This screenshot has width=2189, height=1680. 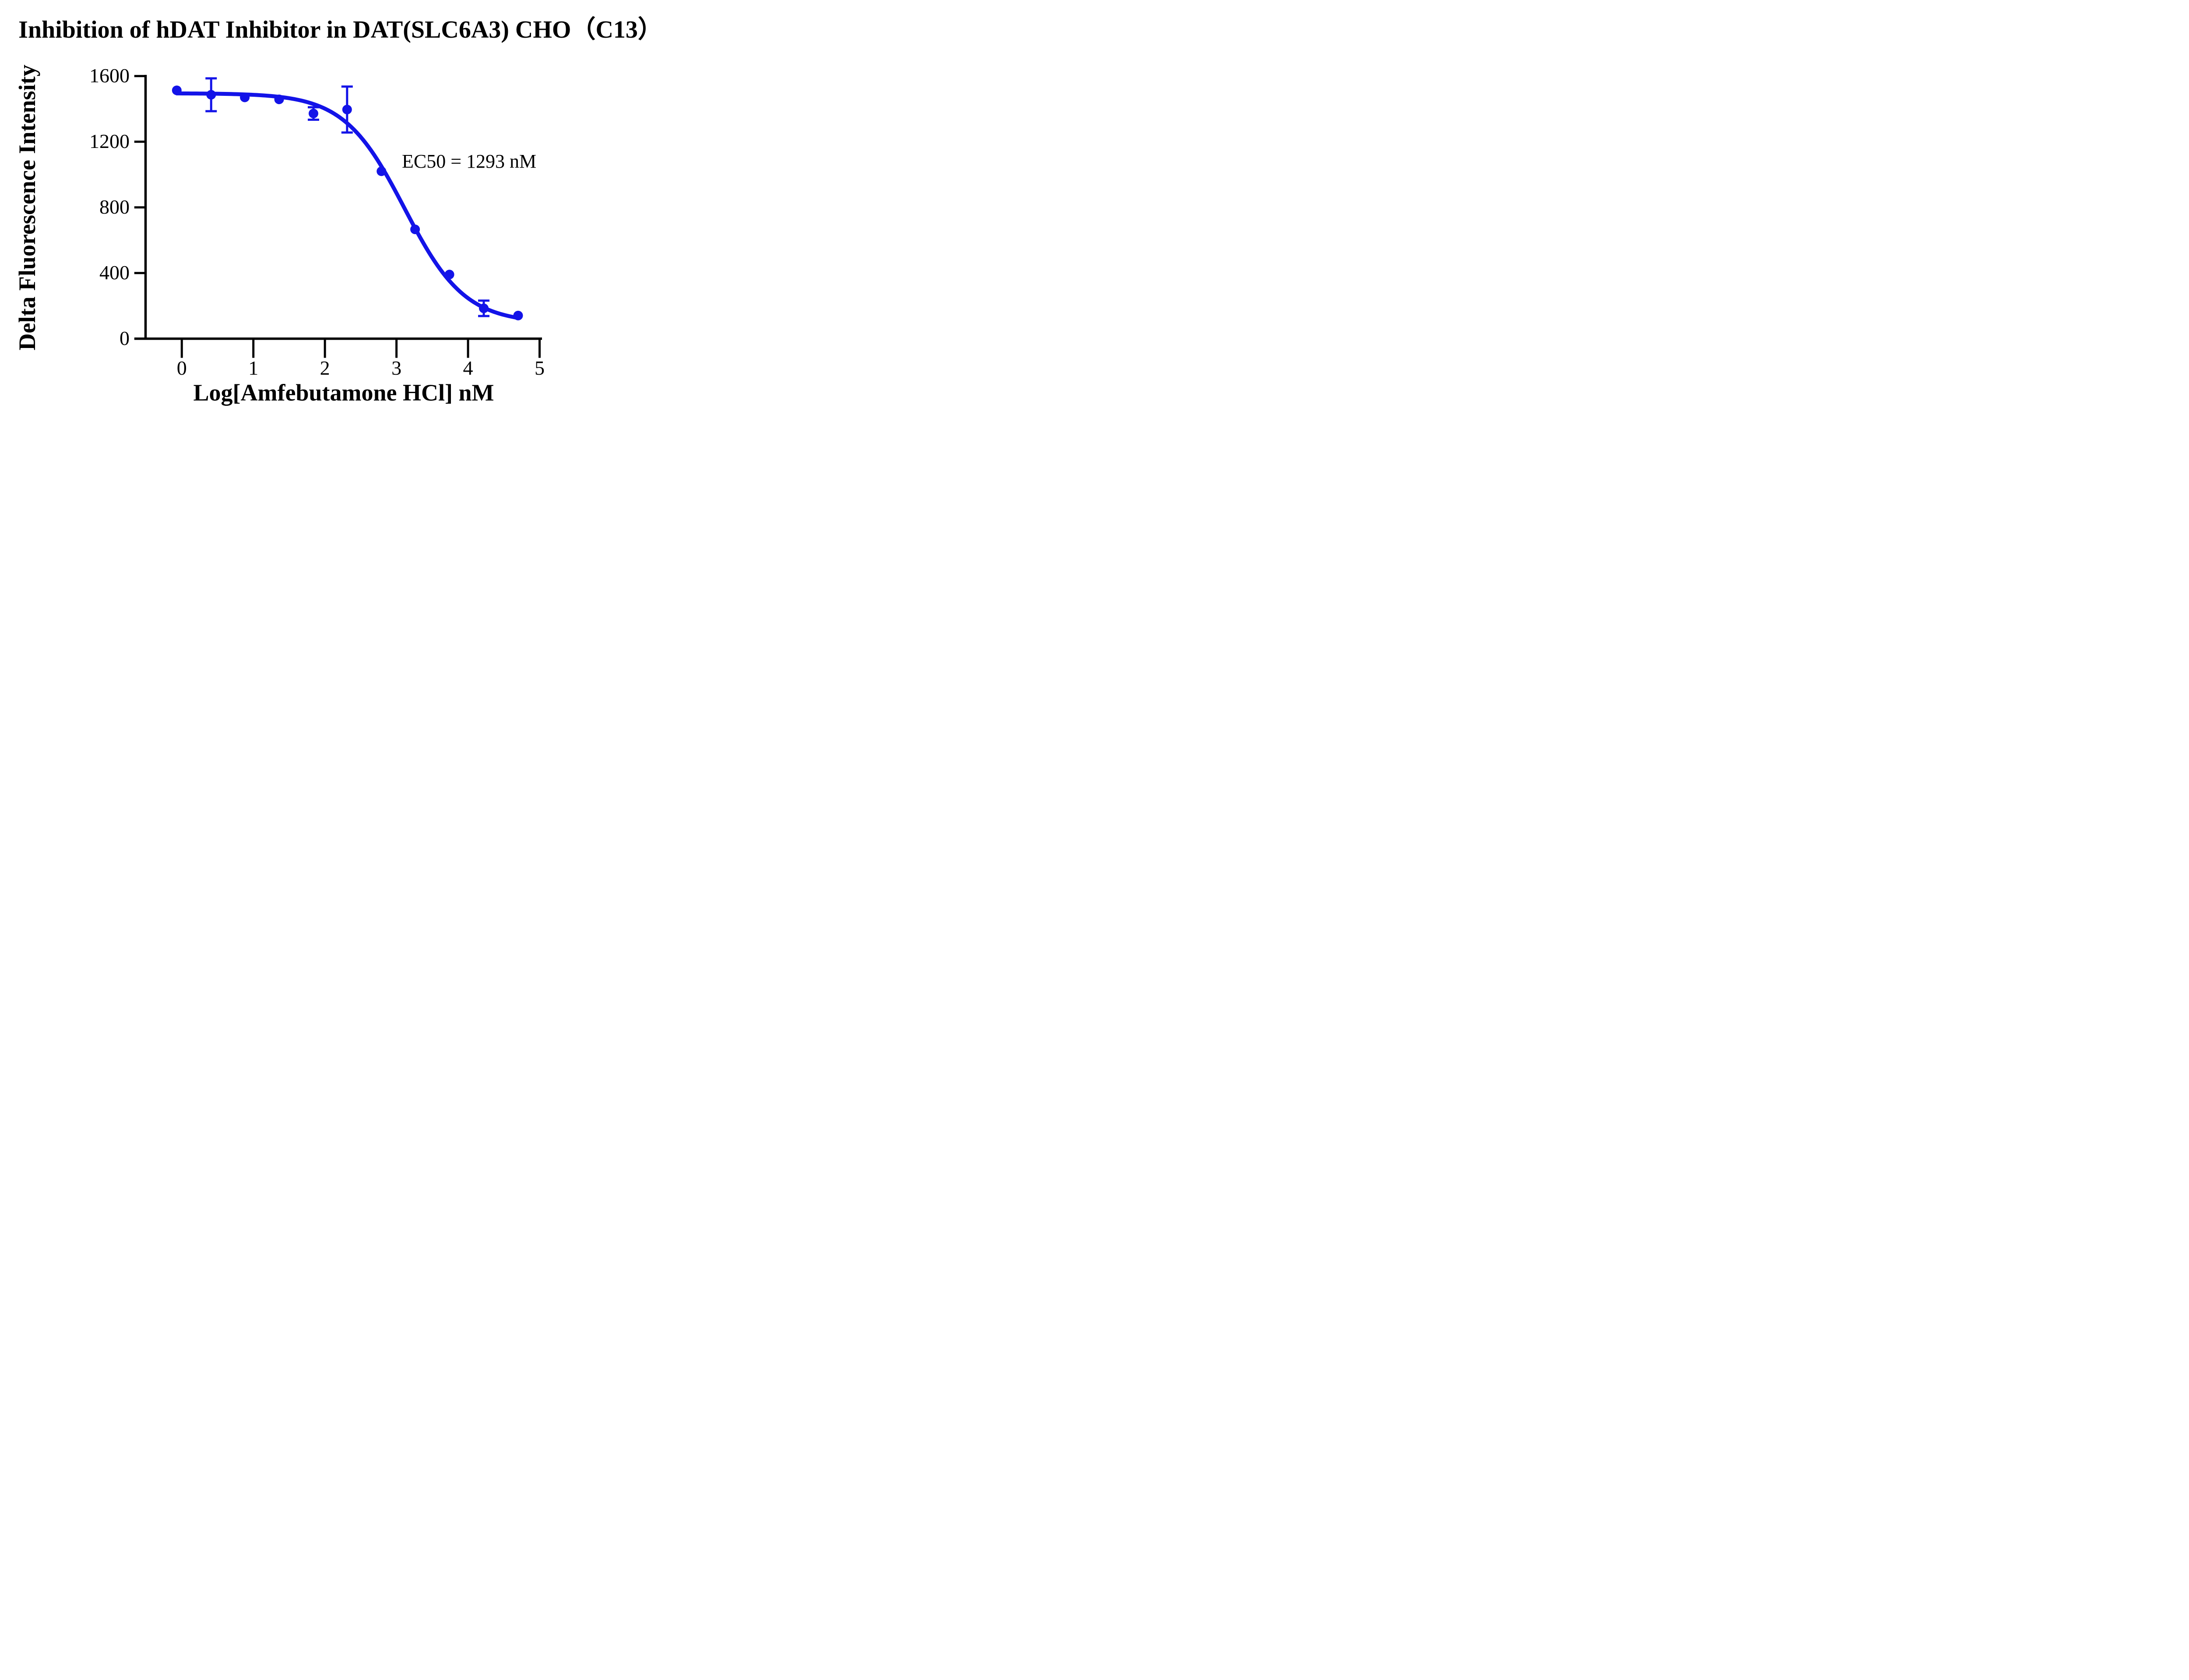 I want to click on x-axis-line, so click(x=338, y=338).